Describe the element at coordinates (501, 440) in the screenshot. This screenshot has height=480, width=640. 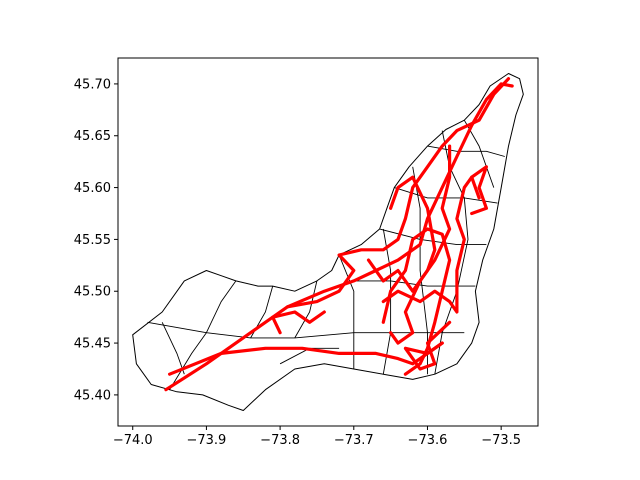
I see `x-tick-label: −73.5` at that location.